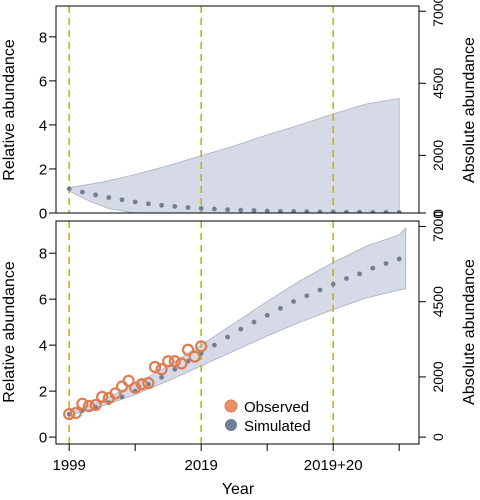 Image resolution: width=480 pixels, height=500 pixels. What do you see at coordinates (438, 437) in the screenshot?
I see `bot-right-tick-label: 0` at bounding box center [438, 437].